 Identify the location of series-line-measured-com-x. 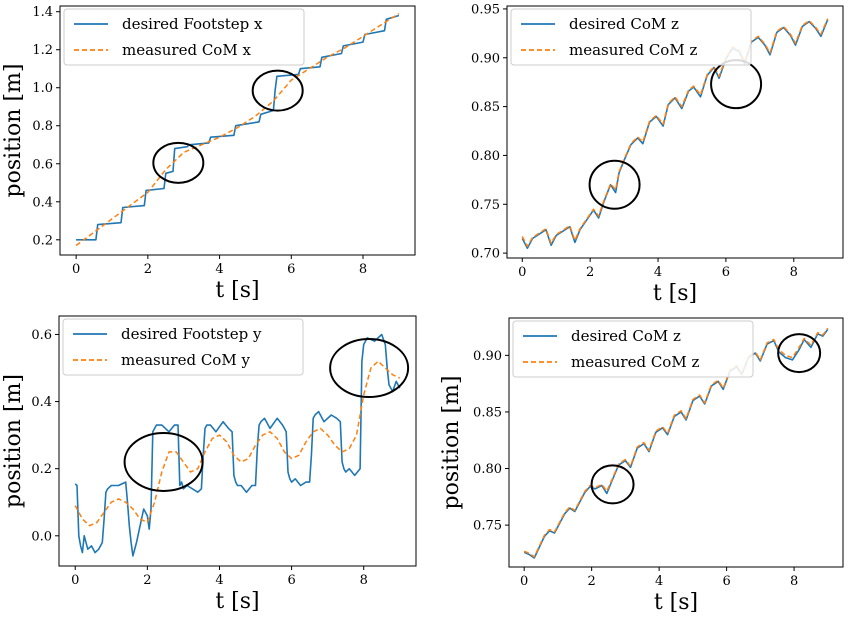
(237, 129).